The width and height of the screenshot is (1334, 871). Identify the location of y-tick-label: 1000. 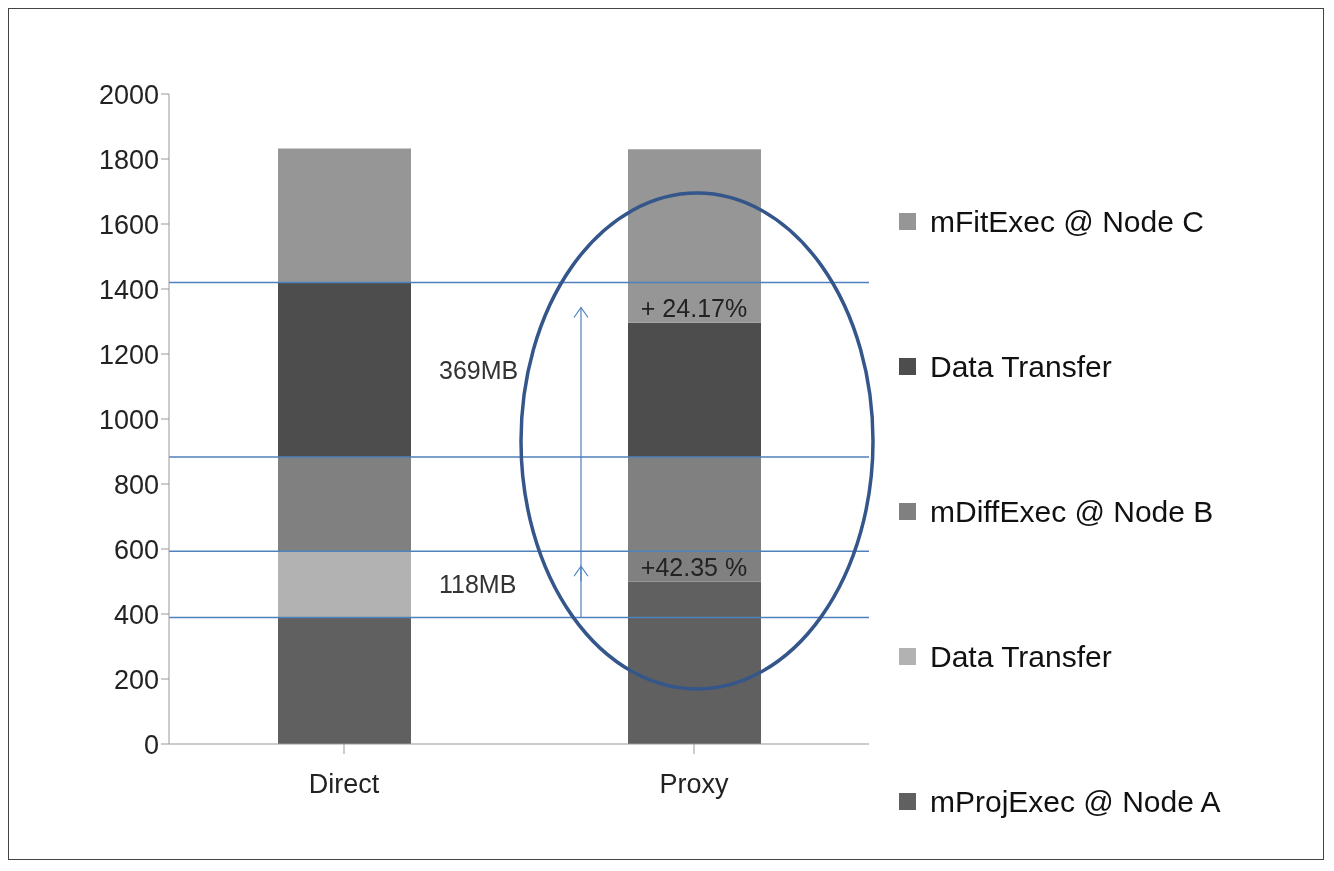
(128, 419).